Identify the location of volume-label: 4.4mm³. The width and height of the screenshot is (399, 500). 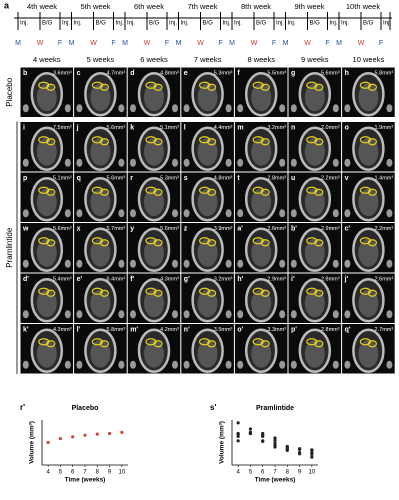
(223, 128).